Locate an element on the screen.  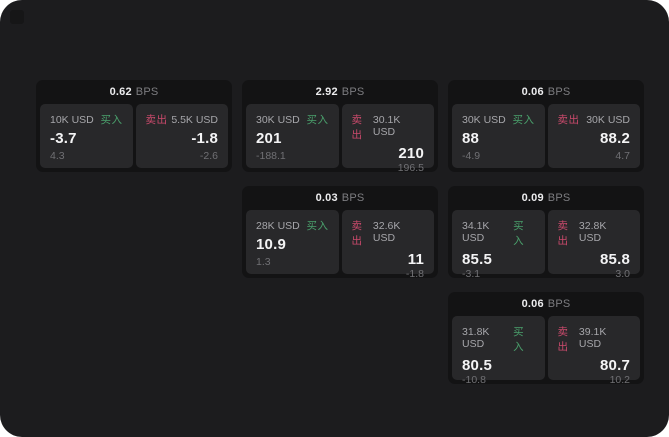
sell-ref: 196.5 is located at coordinates (410, 168).